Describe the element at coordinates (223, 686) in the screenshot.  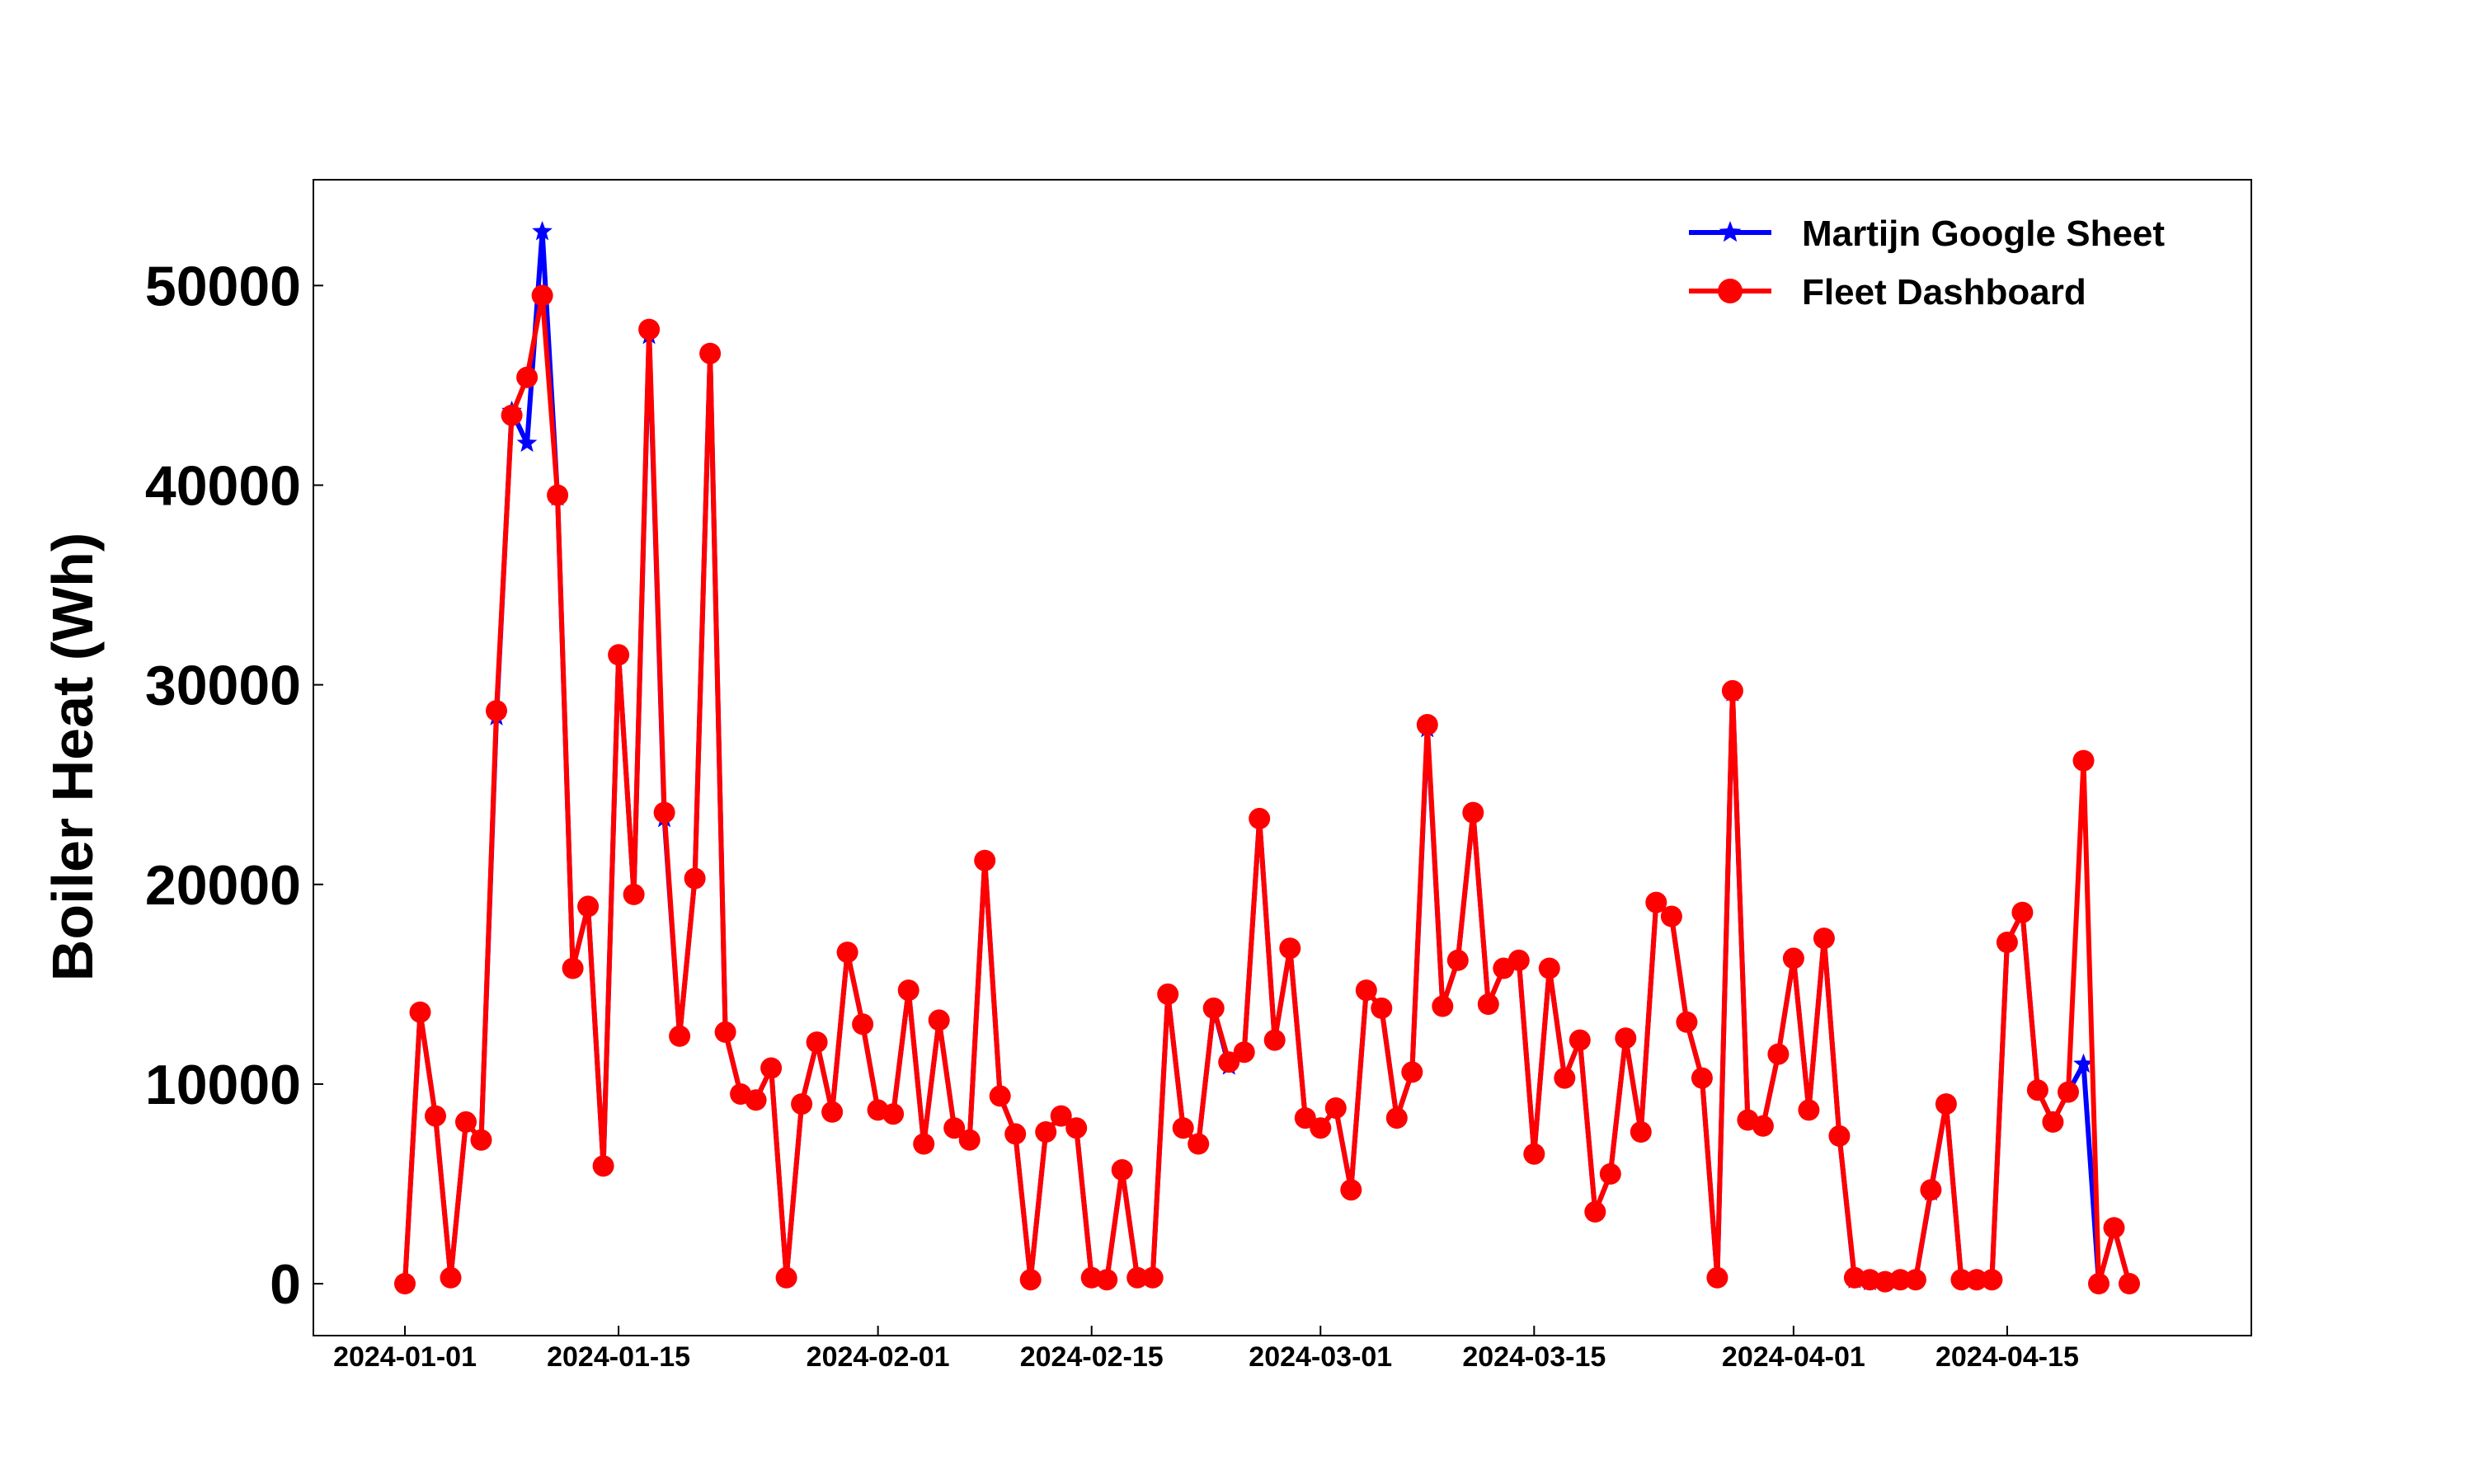
I see `y-tick-label: 30000` at that location.